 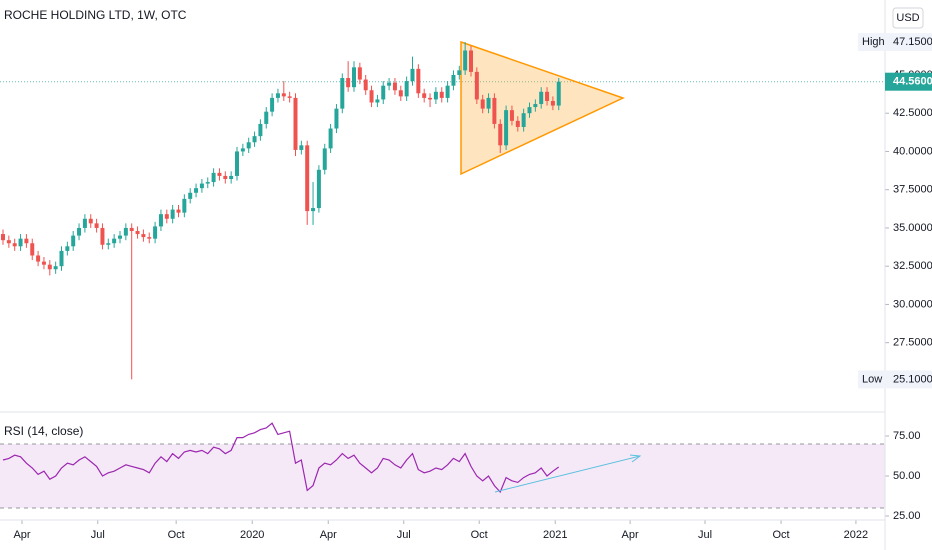 I want to click on y-tick-label: 42.5000, so click(x=912, y=113).